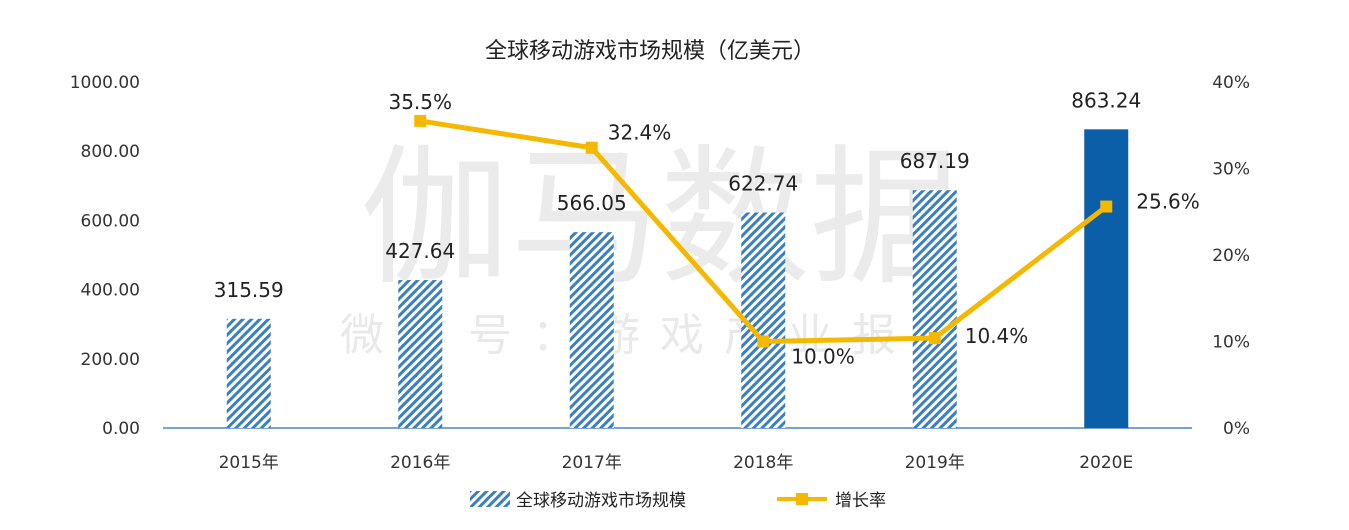 The height and width of the screenshot is (530, 1349). Describe the element at coordinates (997, 336) in the screenshot. I see `growth-value-label: 10.4%` at that location.